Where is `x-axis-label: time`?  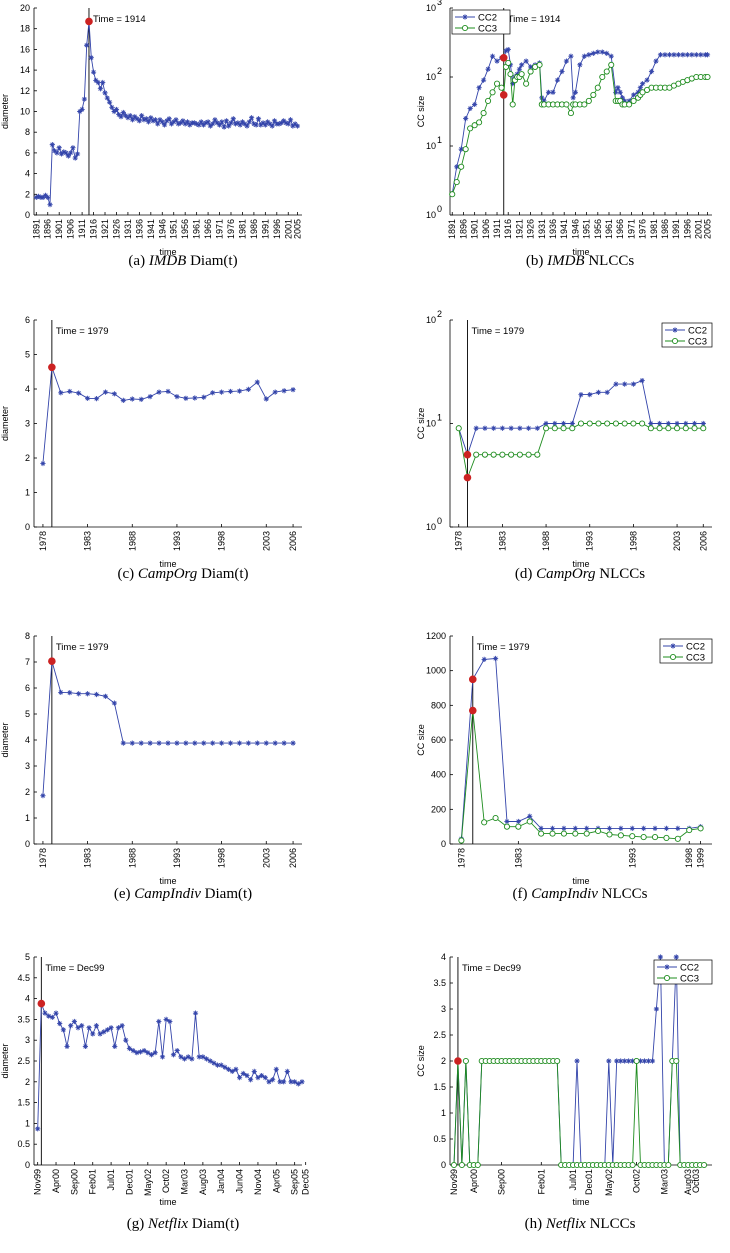 x-axis-label: time is located at coordinates (167, 881).